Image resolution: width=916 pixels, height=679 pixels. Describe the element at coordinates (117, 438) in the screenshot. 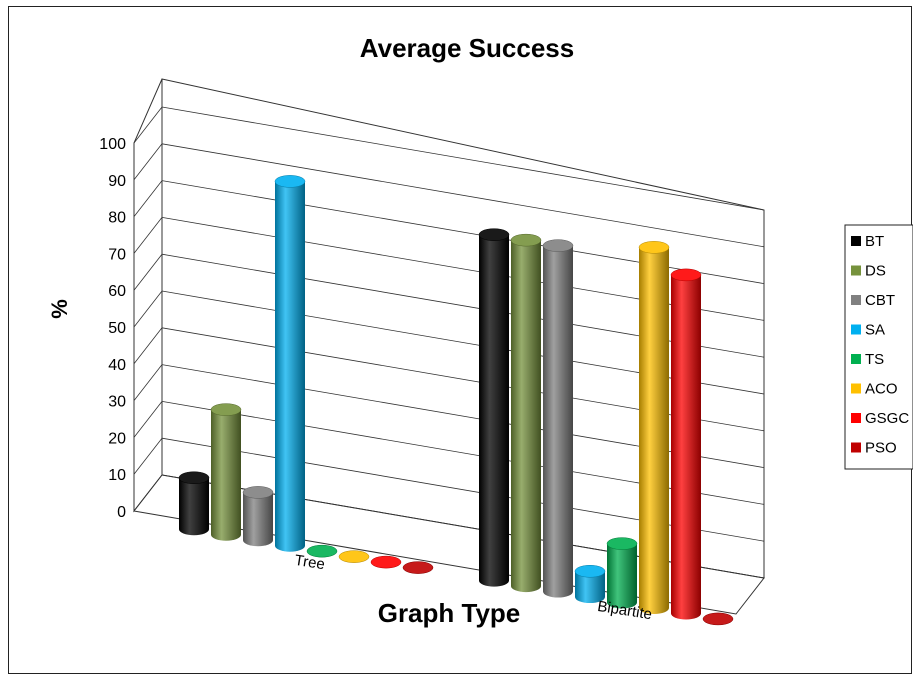

I see `y-tick-label: 20` at that location.